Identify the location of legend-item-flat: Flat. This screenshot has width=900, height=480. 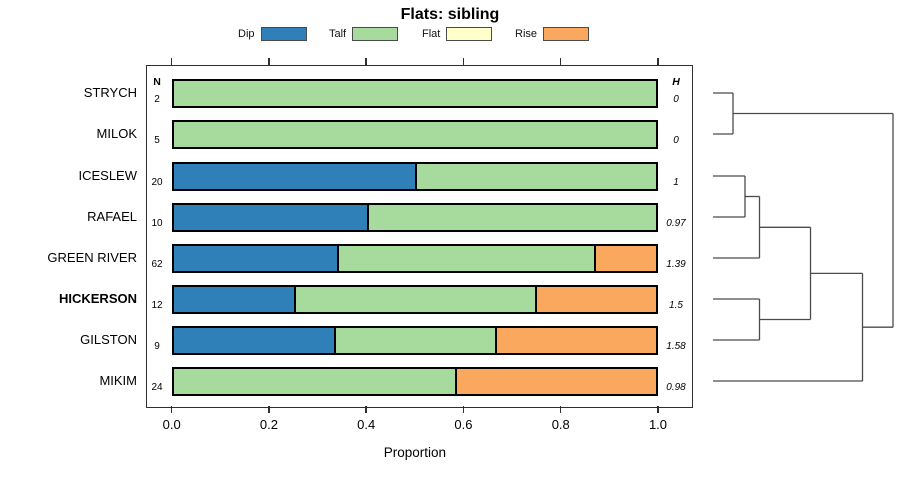
(457, 33).